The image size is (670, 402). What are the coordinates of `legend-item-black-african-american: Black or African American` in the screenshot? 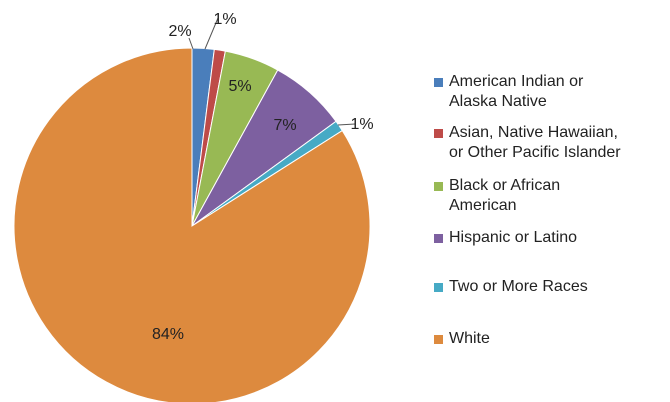 It's located at (551, 196).